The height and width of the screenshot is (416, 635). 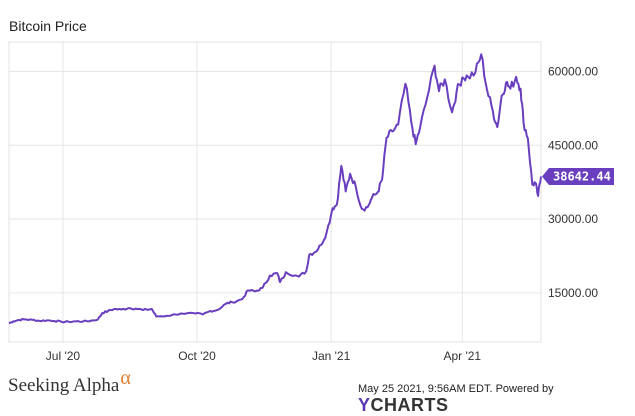 I want to click on y-tick-label: 45000.00, so click(x=573, y=145).